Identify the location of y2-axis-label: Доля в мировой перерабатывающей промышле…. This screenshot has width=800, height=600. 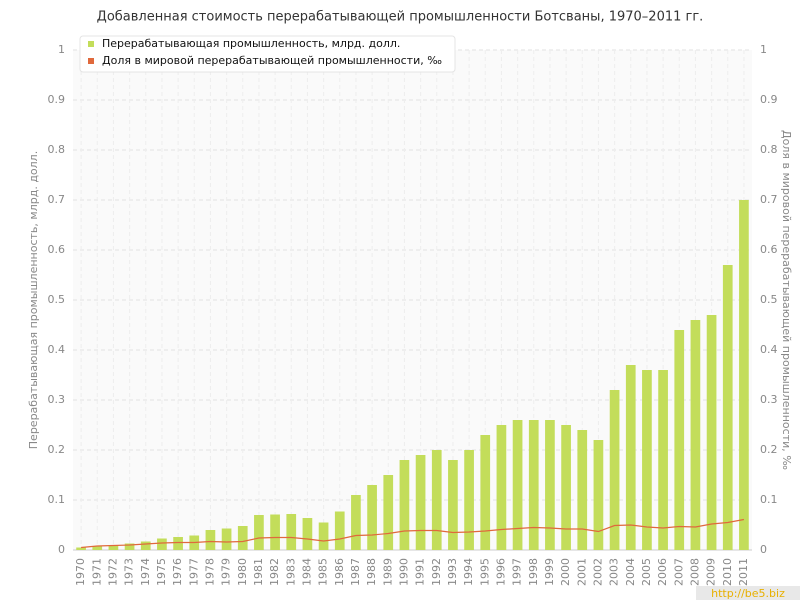
(786, 300).